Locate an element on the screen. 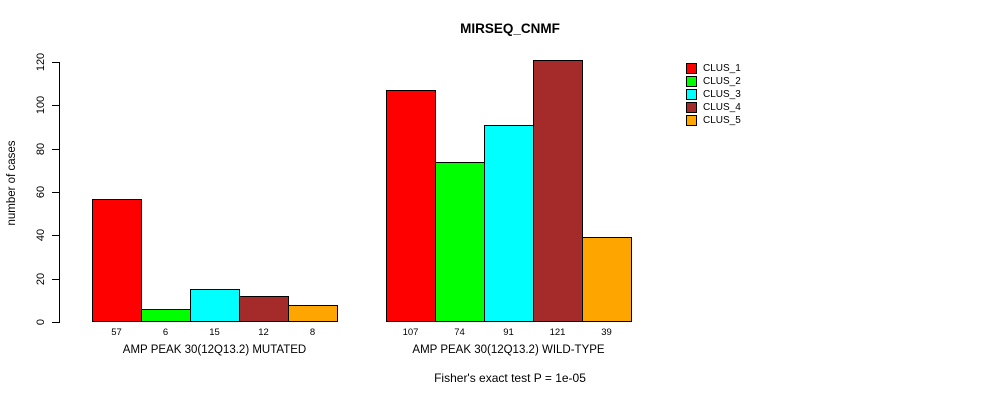 Image resolution: width=990 pixels, height=400 pixels. legend: CLUS_1 CLUS_2 CLUS_3 CLUS_4 CLUS_5 is located at coordinates (713, 94).